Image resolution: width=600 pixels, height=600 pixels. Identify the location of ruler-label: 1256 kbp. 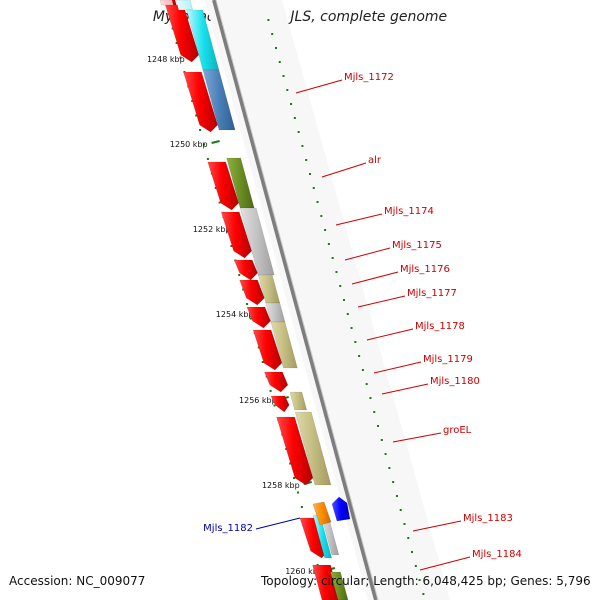
(258, 400).